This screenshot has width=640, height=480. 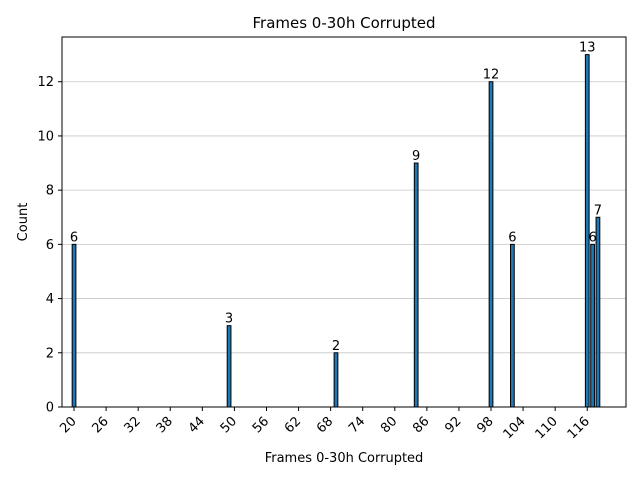 What do you see at coordinates (100, 425) in the screenshot?
I see `x-tick-label: 26` at bounding box center [100, 425].